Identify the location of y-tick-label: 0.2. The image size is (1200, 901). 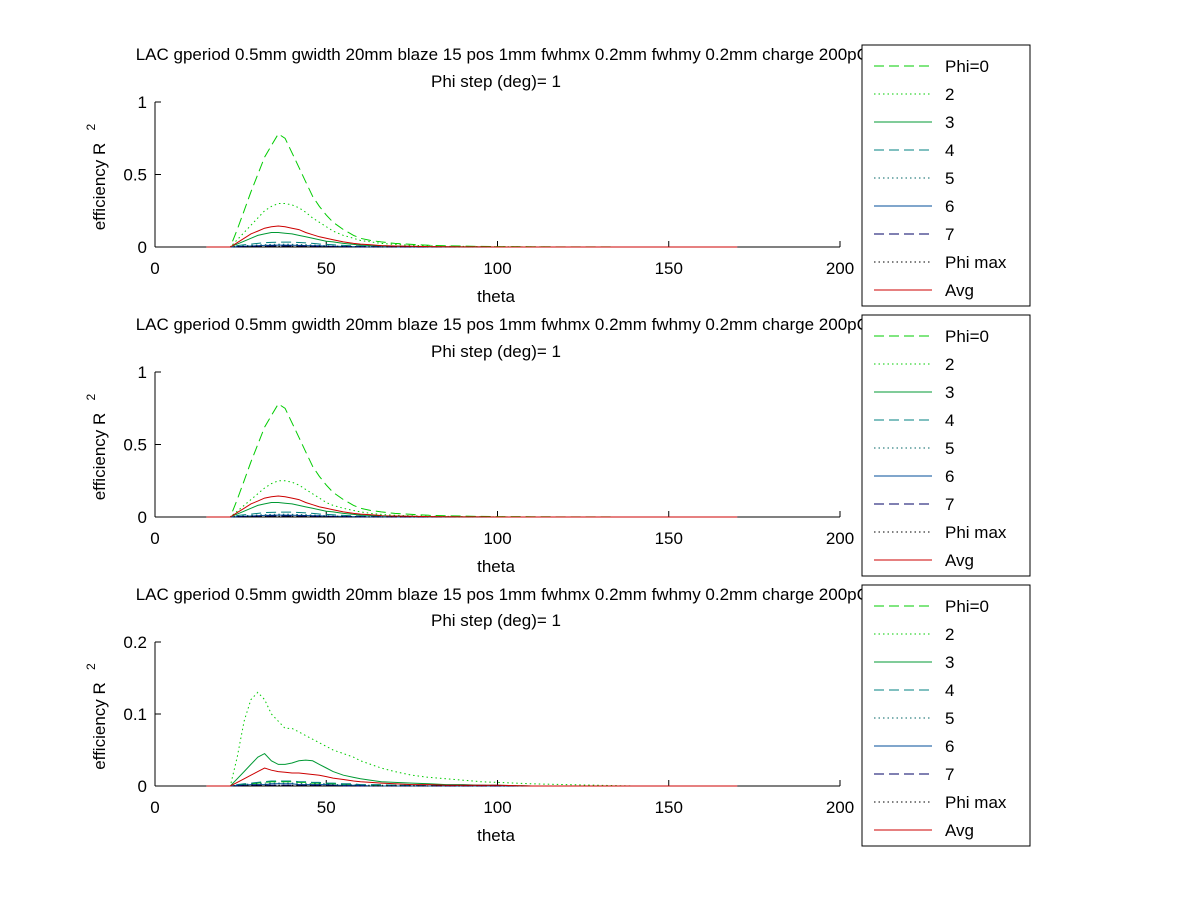
(135, 642).